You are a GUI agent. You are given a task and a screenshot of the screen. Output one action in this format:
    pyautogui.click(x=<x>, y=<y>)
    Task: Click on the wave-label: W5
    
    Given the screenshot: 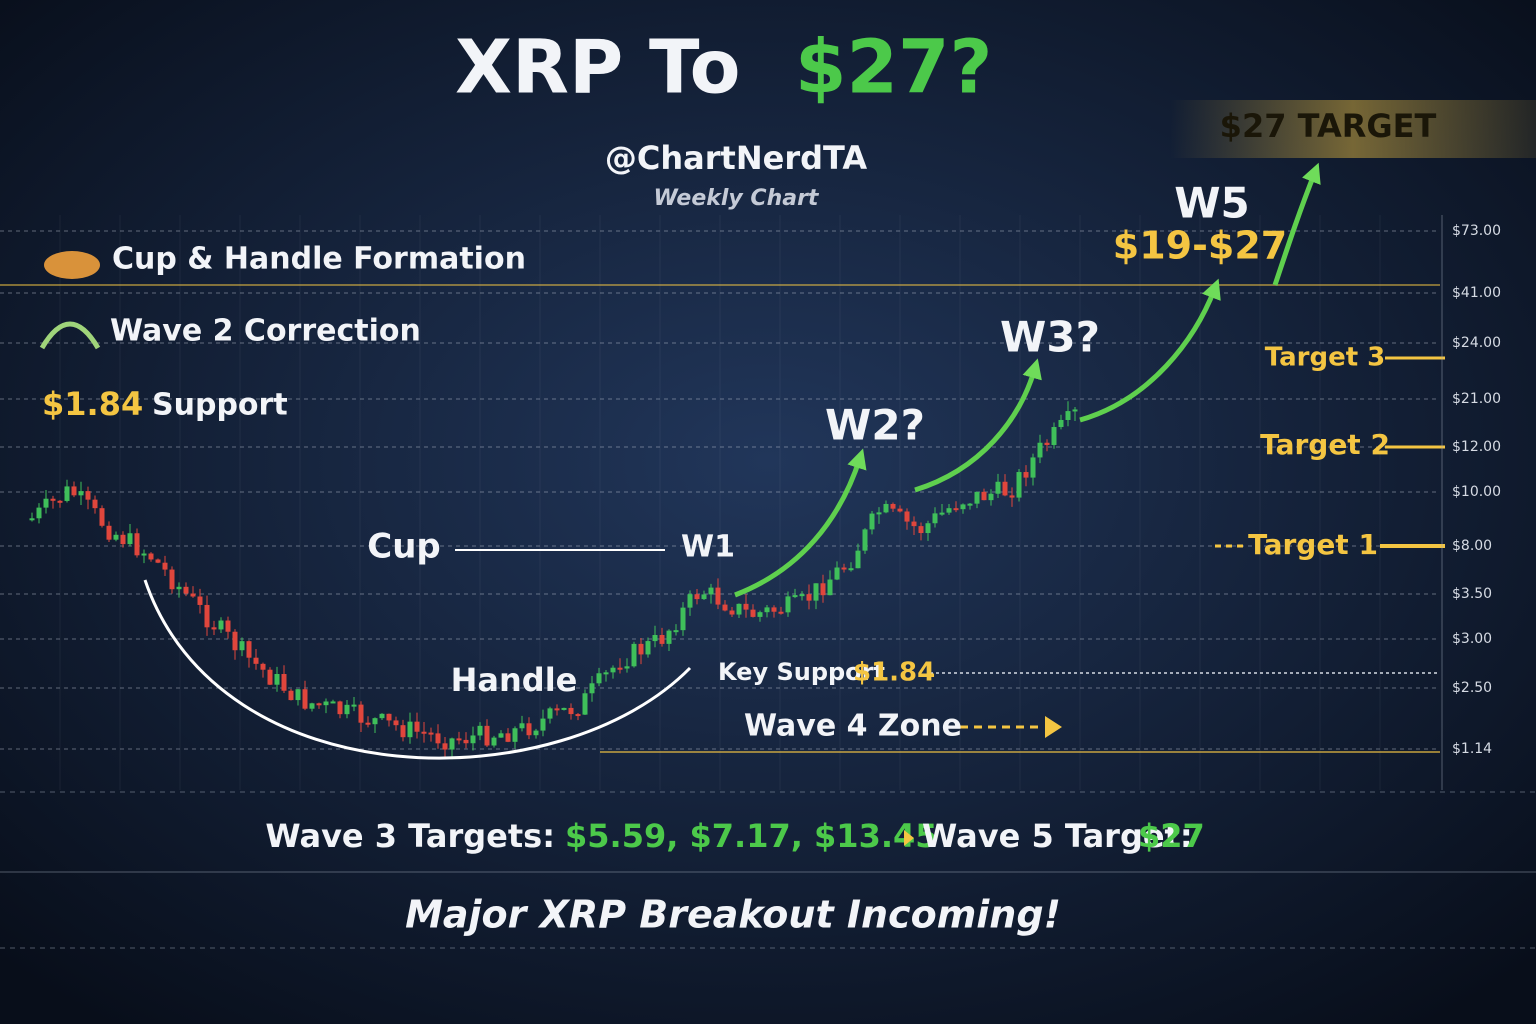 What is the action you would take?
    pyautogui.click(x=1212, y=203)
    